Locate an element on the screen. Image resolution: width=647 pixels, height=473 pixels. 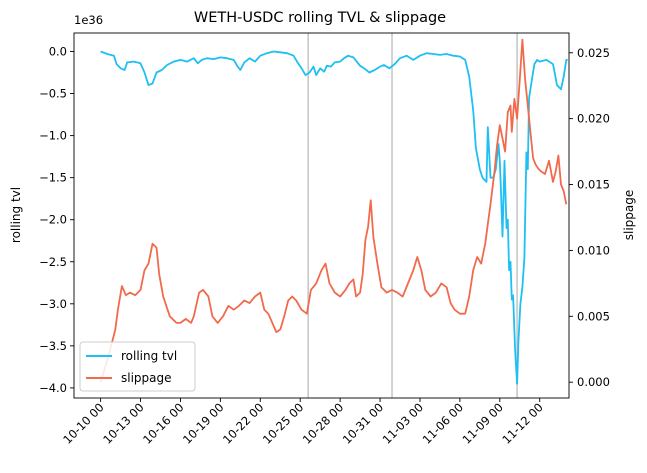
x-tick-label: 11-06 00 is located at coordinates (443, 423).